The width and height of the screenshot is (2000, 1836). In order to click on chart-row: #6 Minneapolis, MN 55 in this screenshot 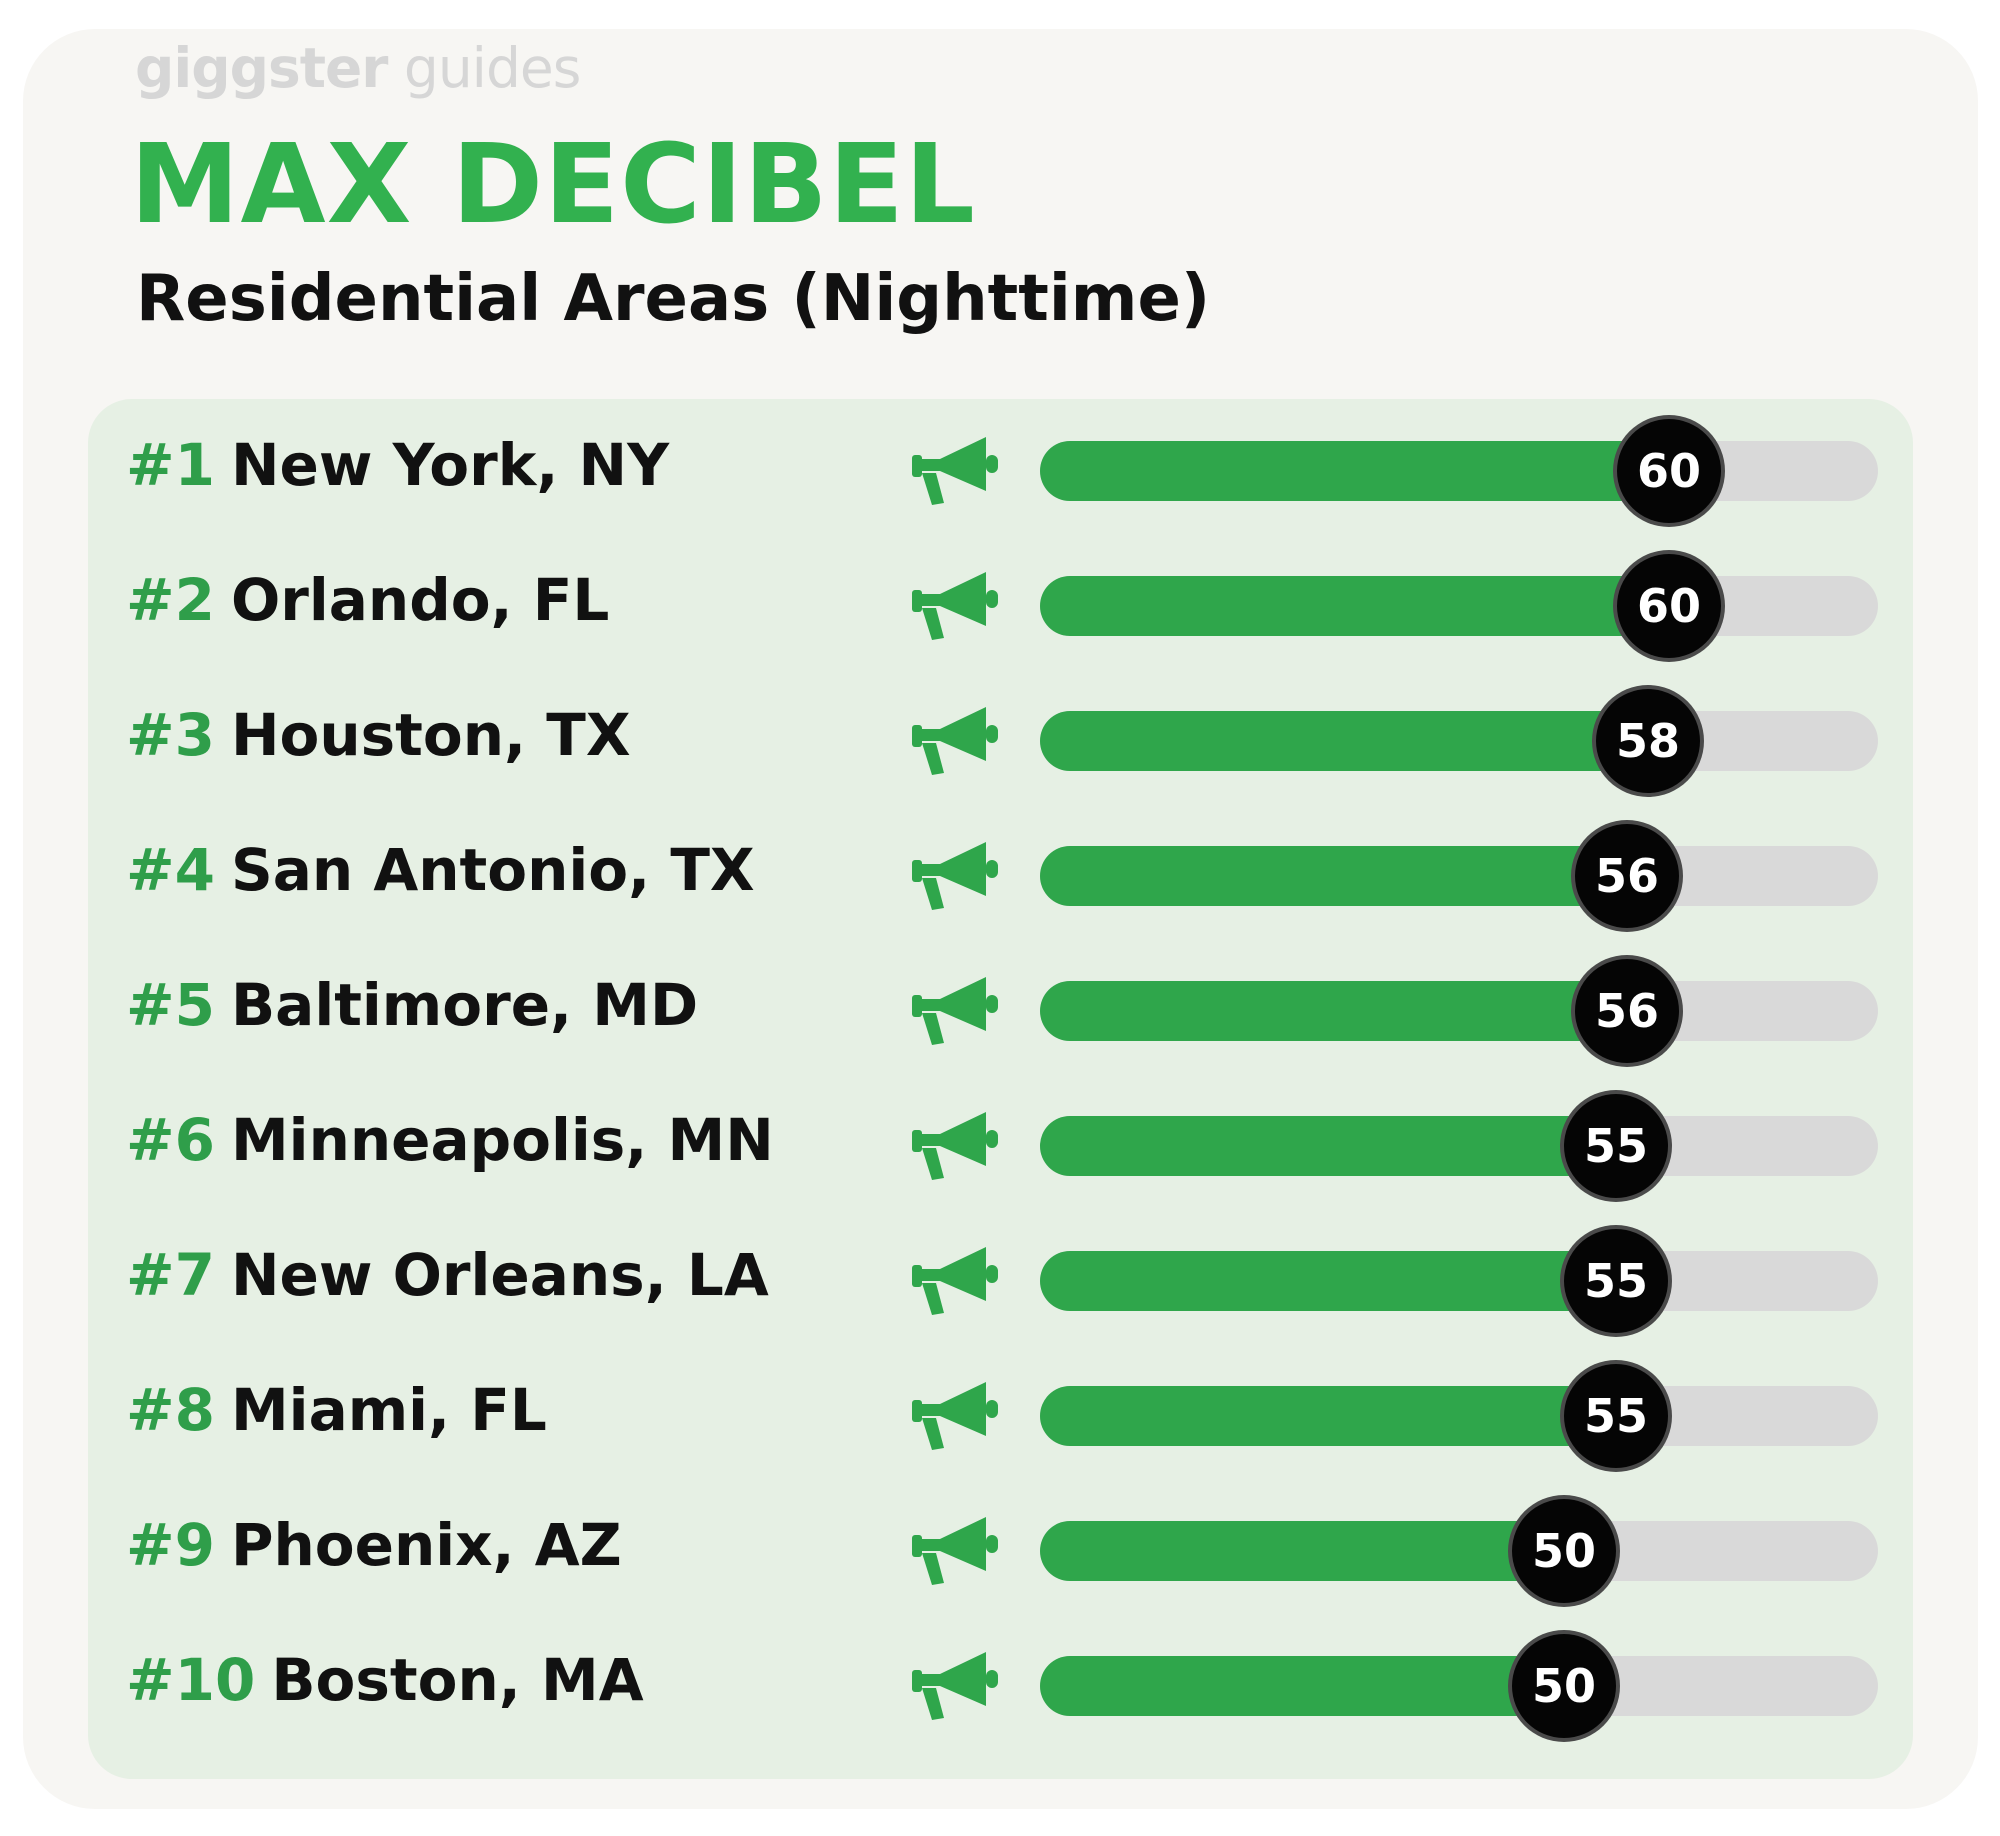, I will do `click(1000, 1143)`.